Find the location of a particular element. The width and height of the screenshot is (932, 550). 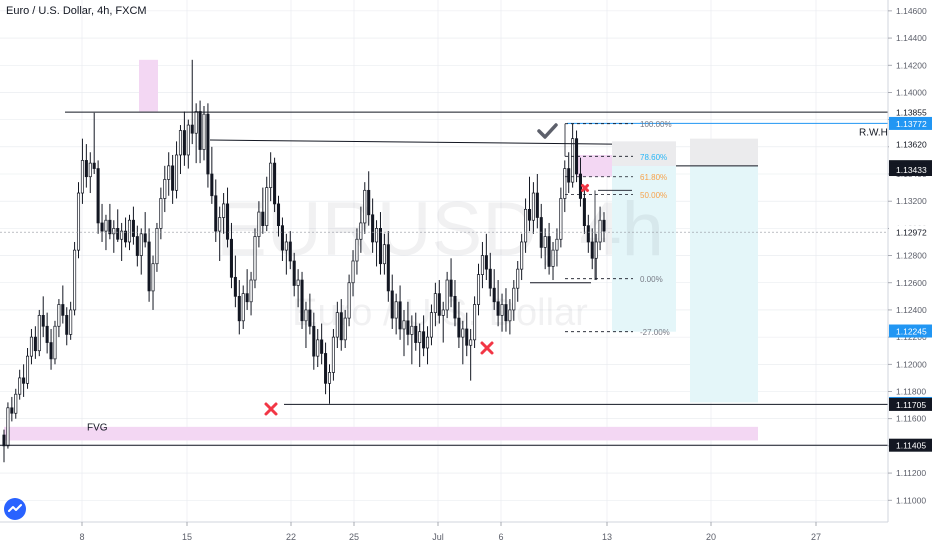

price-tick-label: 1.12400 is located at coordinates (911, 310).